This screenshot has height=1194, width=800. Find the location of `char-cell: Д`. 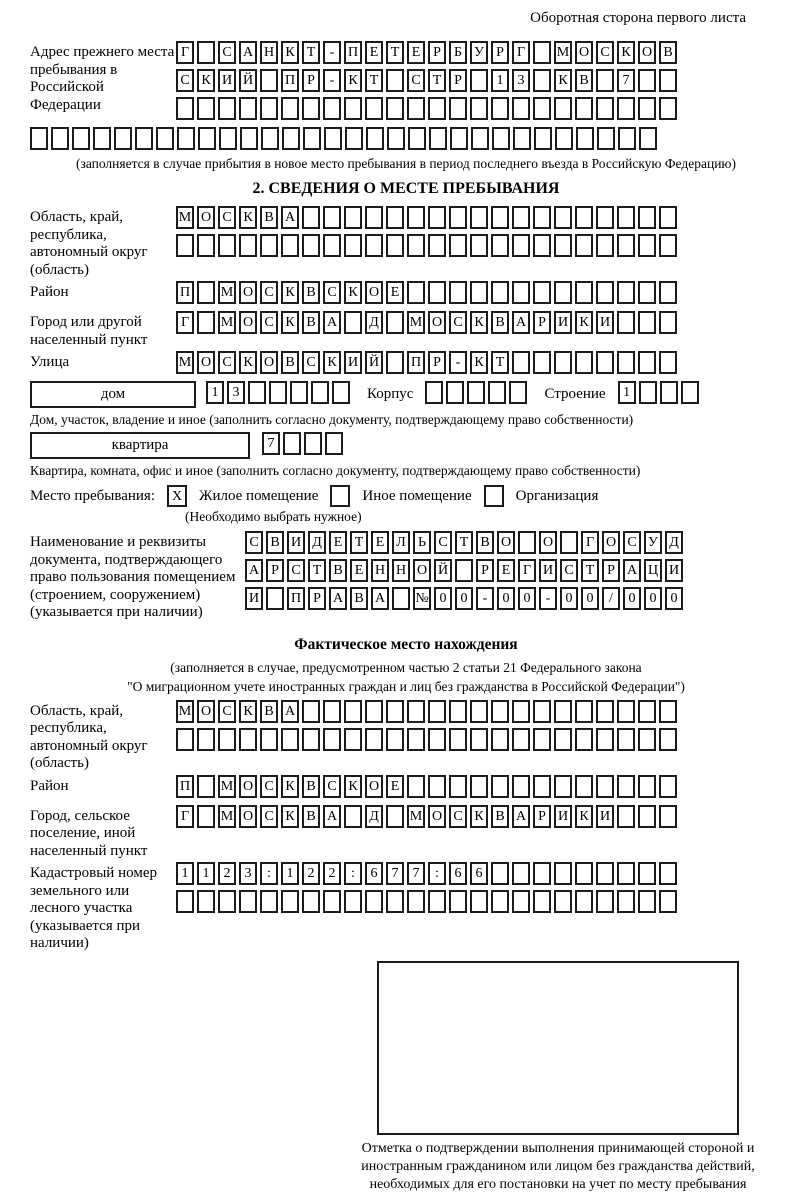

char-cell: Д is located at coordinates (317, 542).